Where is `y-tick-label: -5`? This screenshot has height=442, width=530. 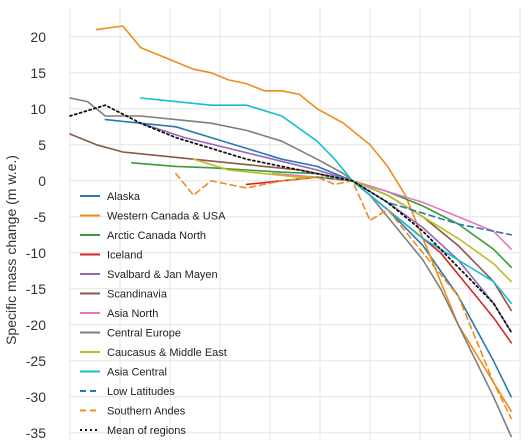 y-tick-label: -5 is located at coordinates (40, 217).